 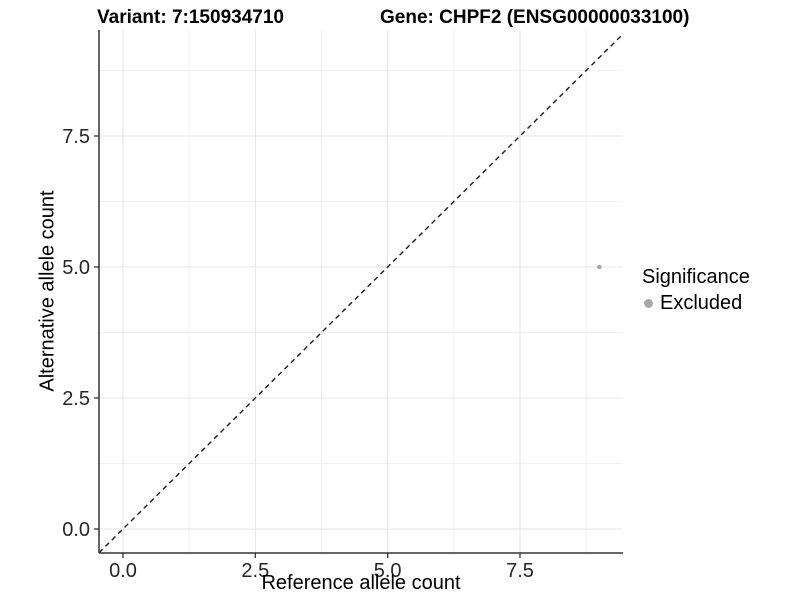 I want to click on legend-entry-label: Excluded, so click(x=701, y=303).